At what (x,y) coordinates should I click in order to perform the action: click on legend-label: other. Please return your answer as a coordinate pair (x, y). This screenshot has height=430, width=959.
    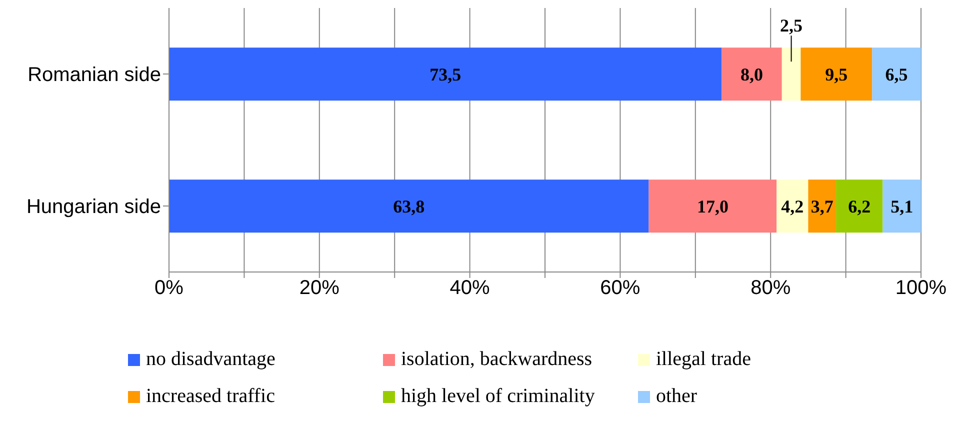
    Looking at the image, I should click on (676, 396).